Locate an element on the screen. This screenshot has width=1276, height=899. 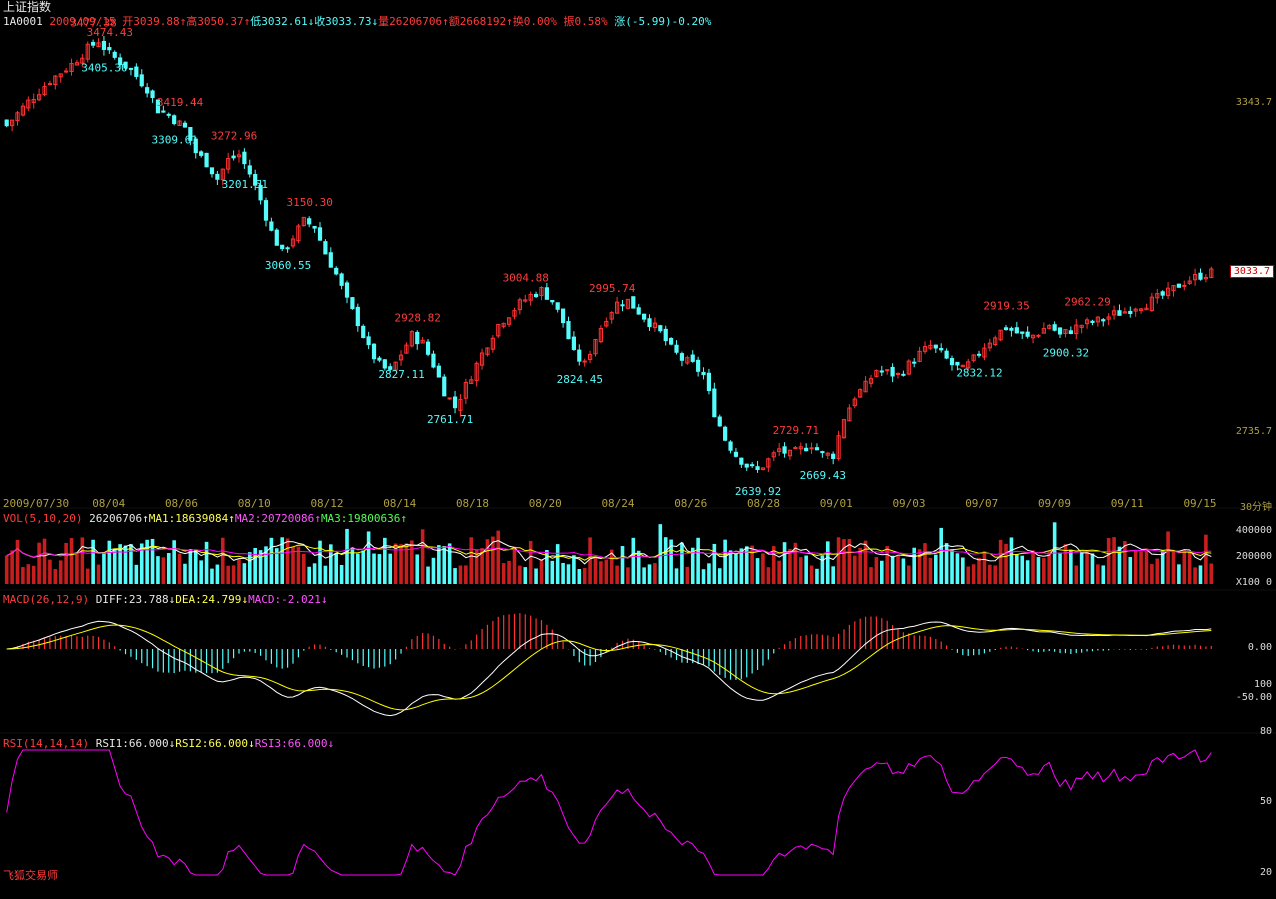
volume-bars is located at coordinates (609, 553).